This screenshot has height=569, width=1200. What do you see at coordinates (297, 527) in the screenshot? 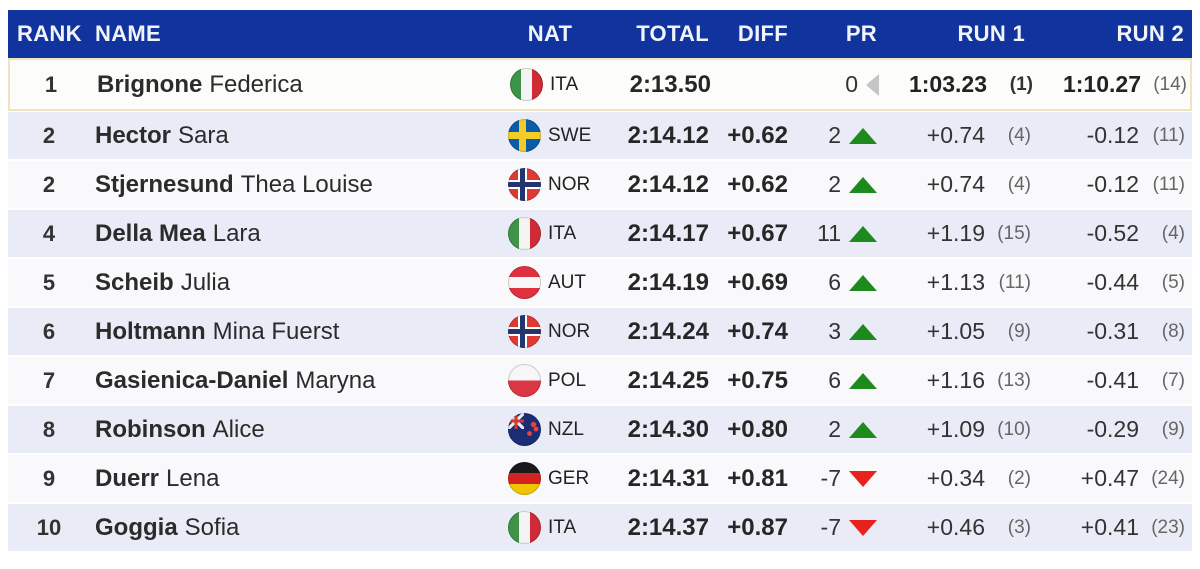
I see `athlete-name: Goggia Sofia` at bounding box center [297, 527].